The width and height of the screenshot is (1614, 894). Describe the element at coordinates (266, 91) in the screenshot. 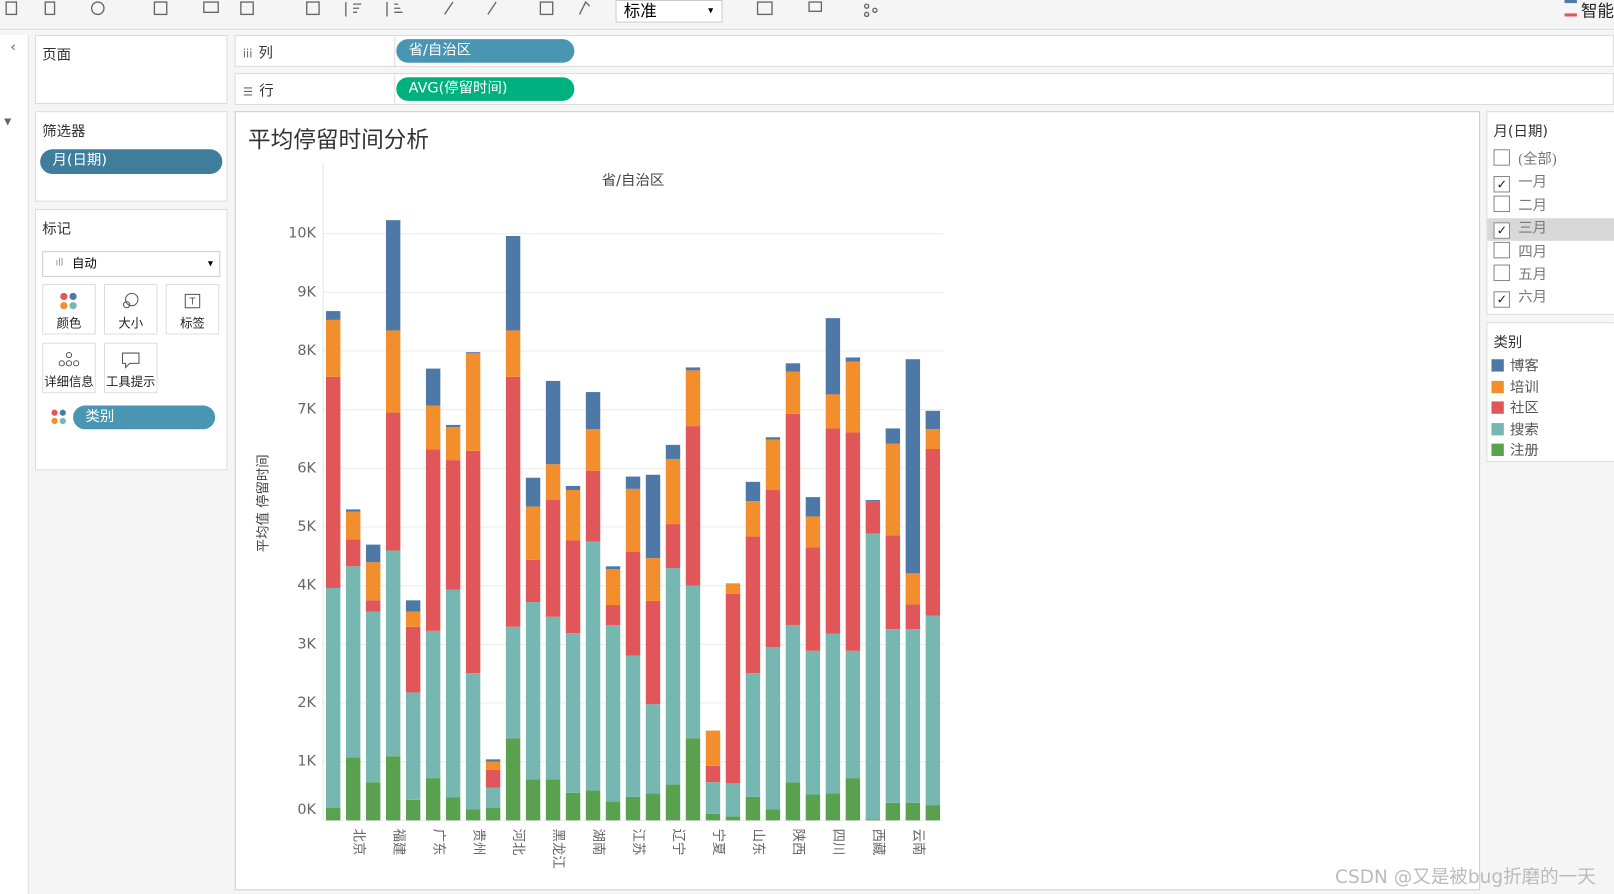

I see `shelf-label: 行` at that location.